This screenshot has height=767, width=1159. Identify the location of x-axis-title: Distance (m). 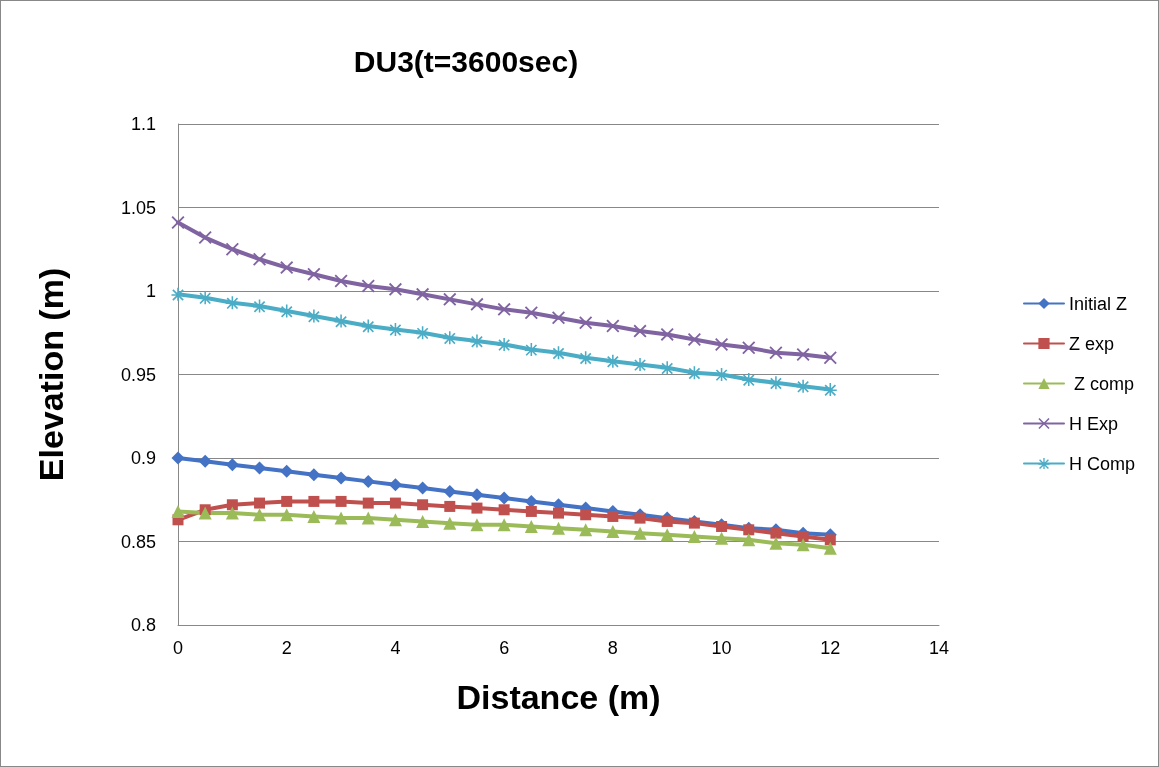
(558, 697).